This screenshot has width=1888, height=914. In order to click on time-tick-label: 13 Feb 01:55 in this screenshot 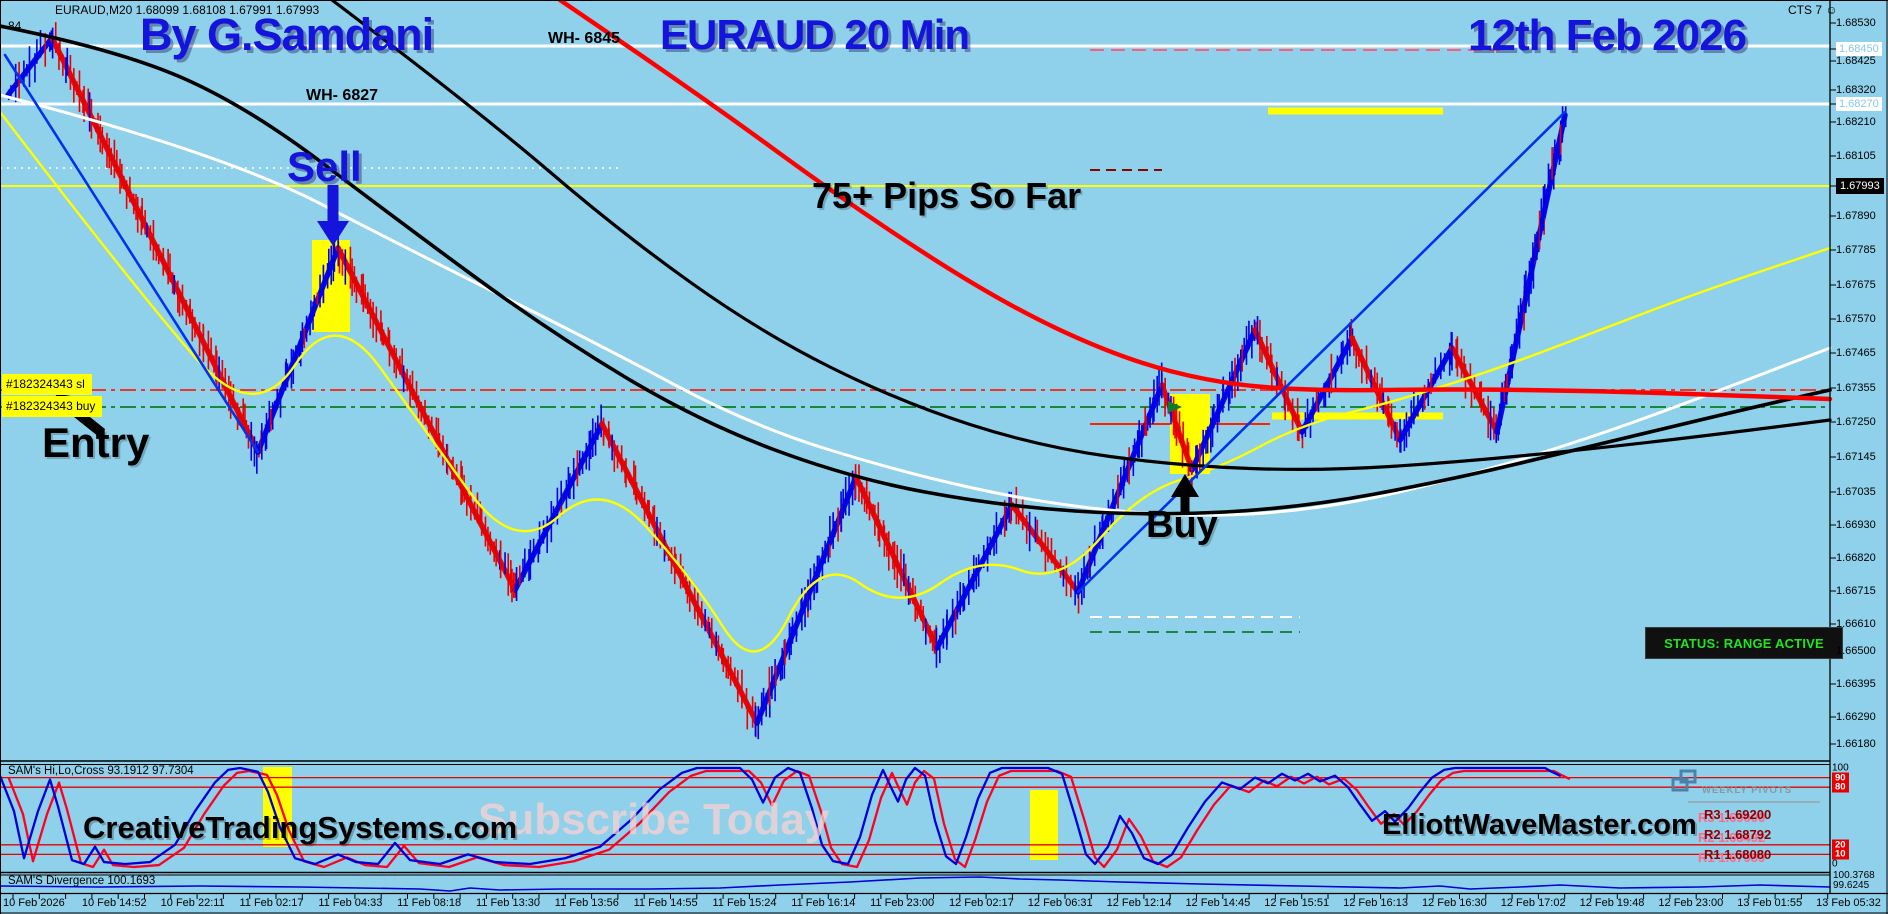, I will do `click(1770, 903)`.